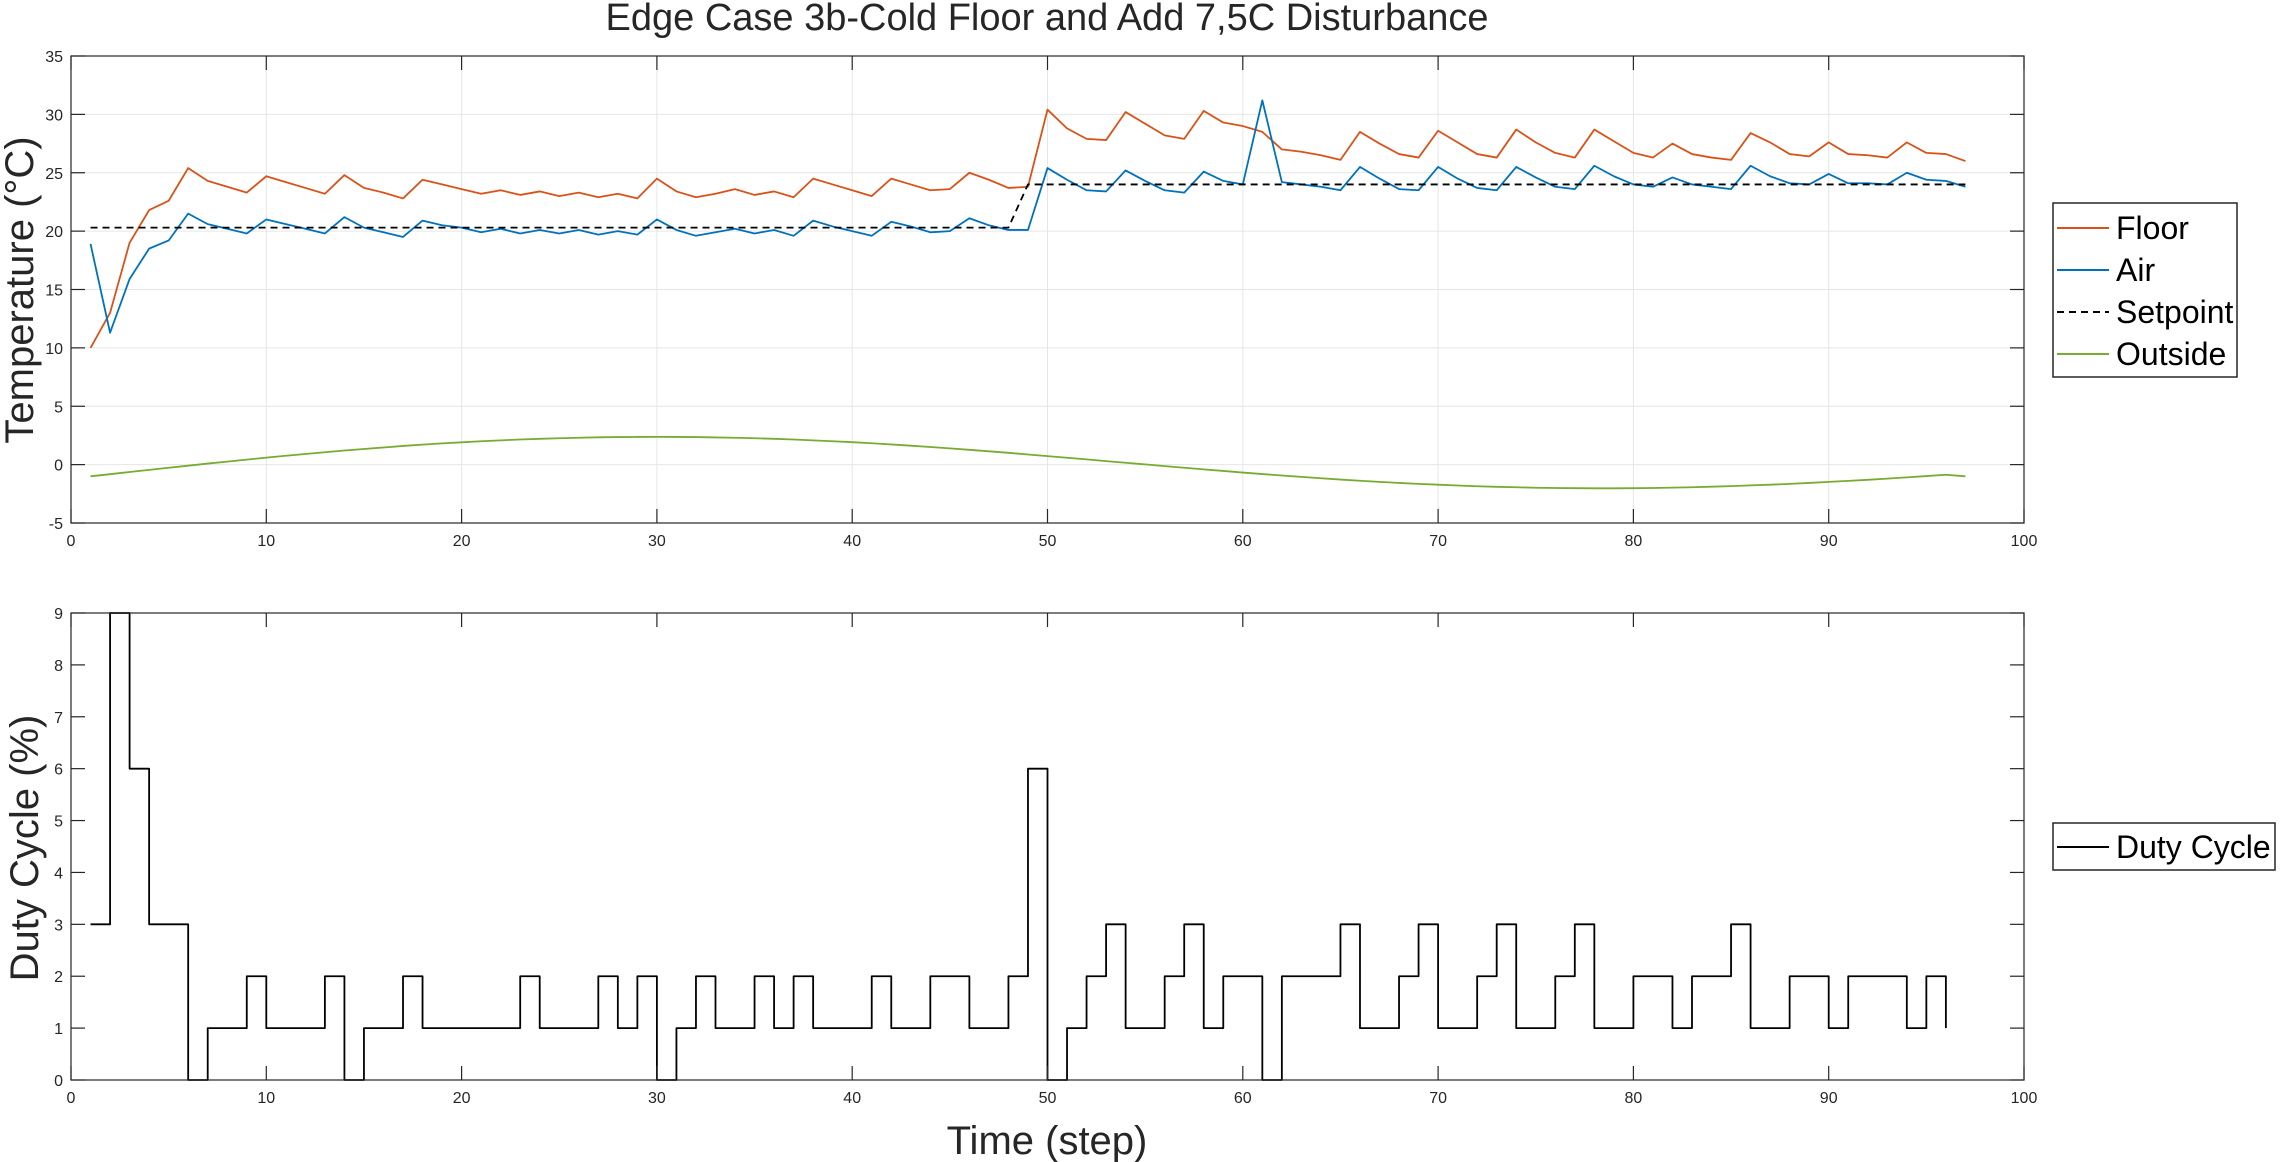  What do you see at coordinates (58, 925) in the screenshot?
I see `y-tick-label: 3` at bounding box center [58, 925].